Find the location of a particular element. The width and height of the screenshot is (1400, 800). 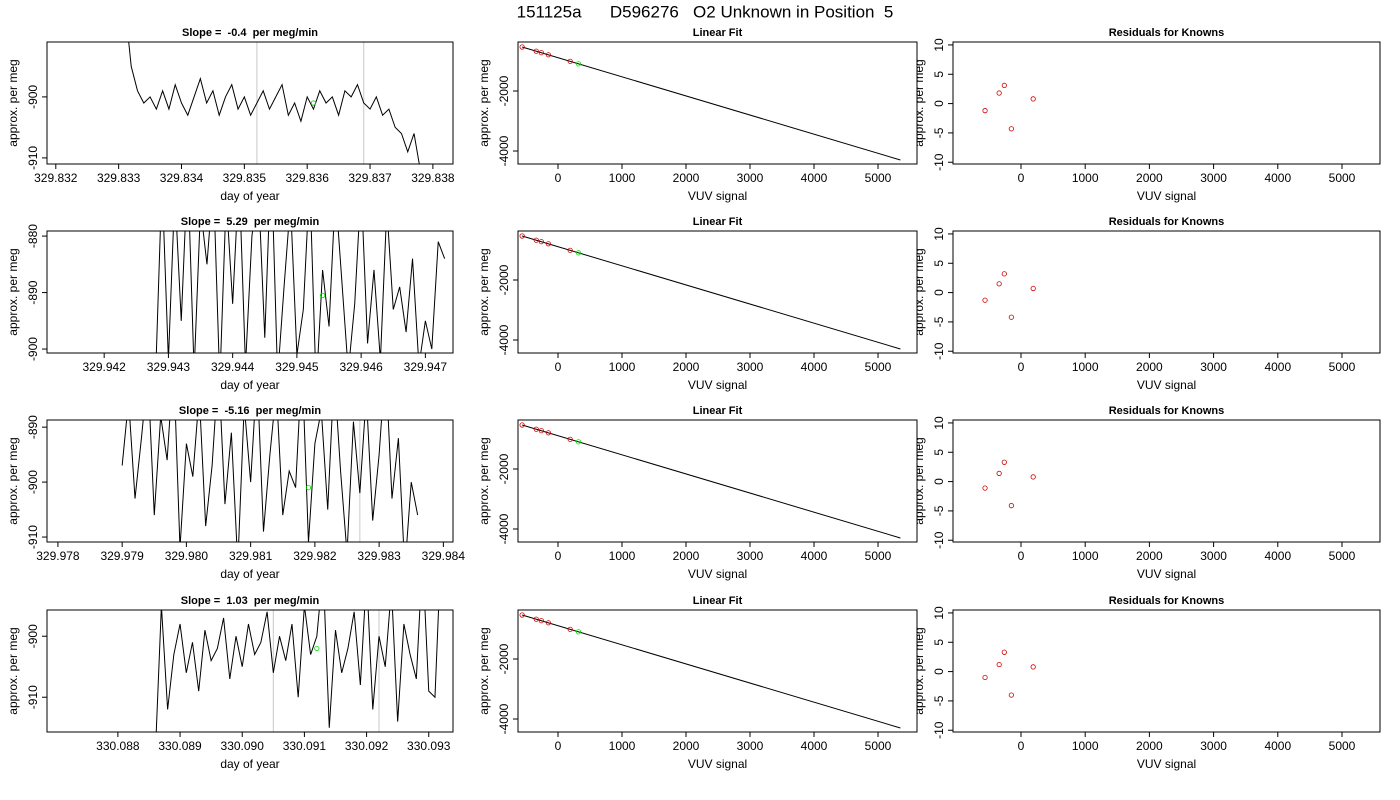

x-tick-label: 329.835 is located at coordinates (245, 178).